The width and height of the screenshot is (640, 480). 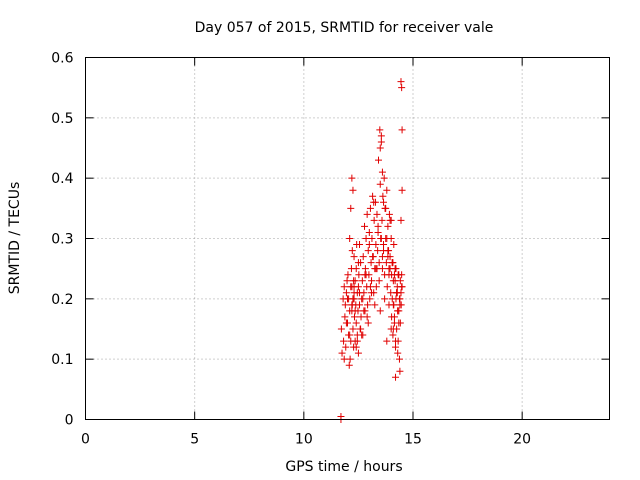 What do you see at coordinates (62, 240) in the screenshot?
I see `y-tick-label: 0.3` at bounding box center [62, 240].